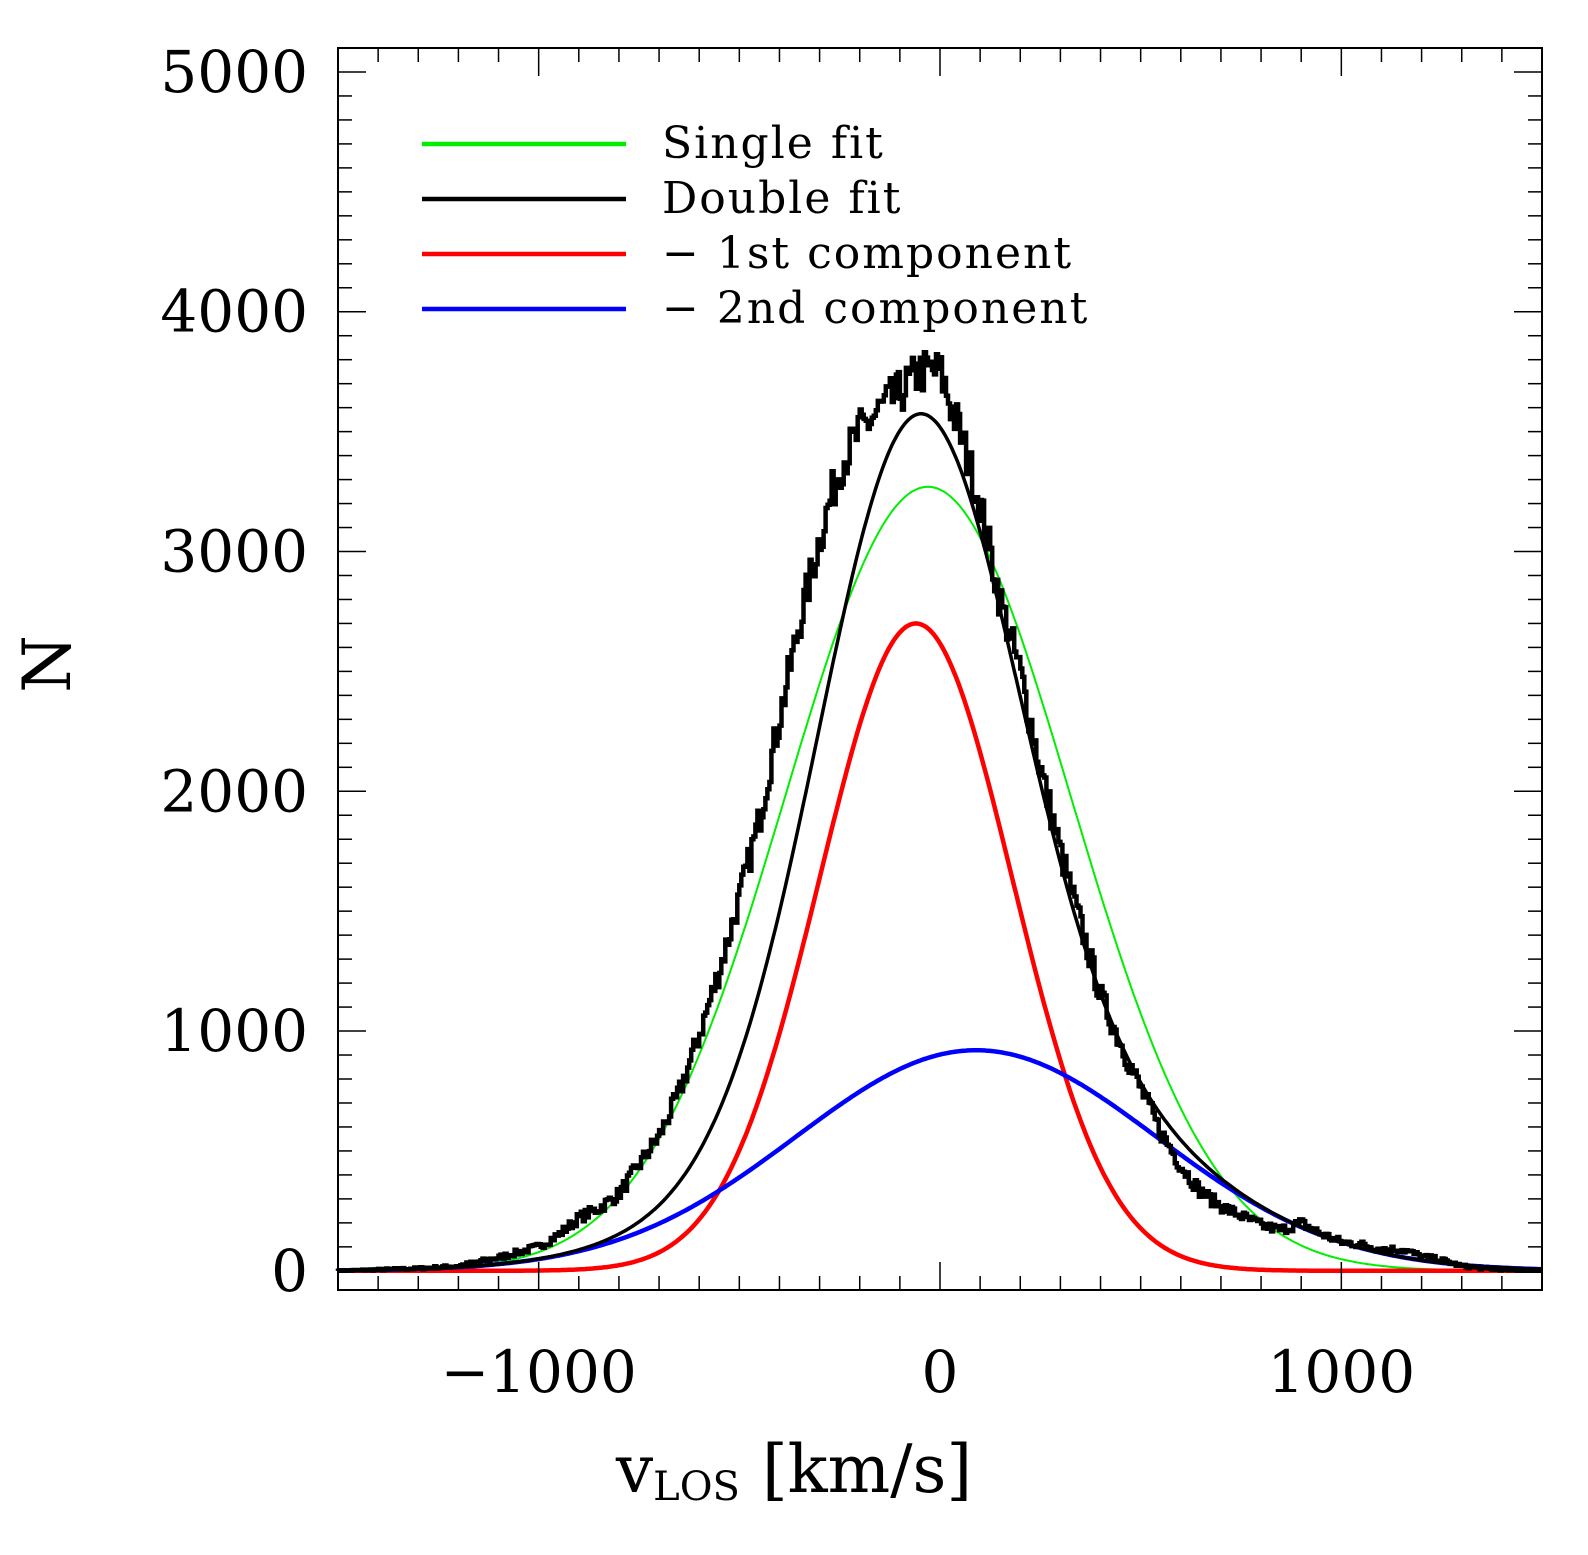  Describe the element at coordinates (234, 552) in the screenshot. I see `y-tick-label: 3000` at that location.